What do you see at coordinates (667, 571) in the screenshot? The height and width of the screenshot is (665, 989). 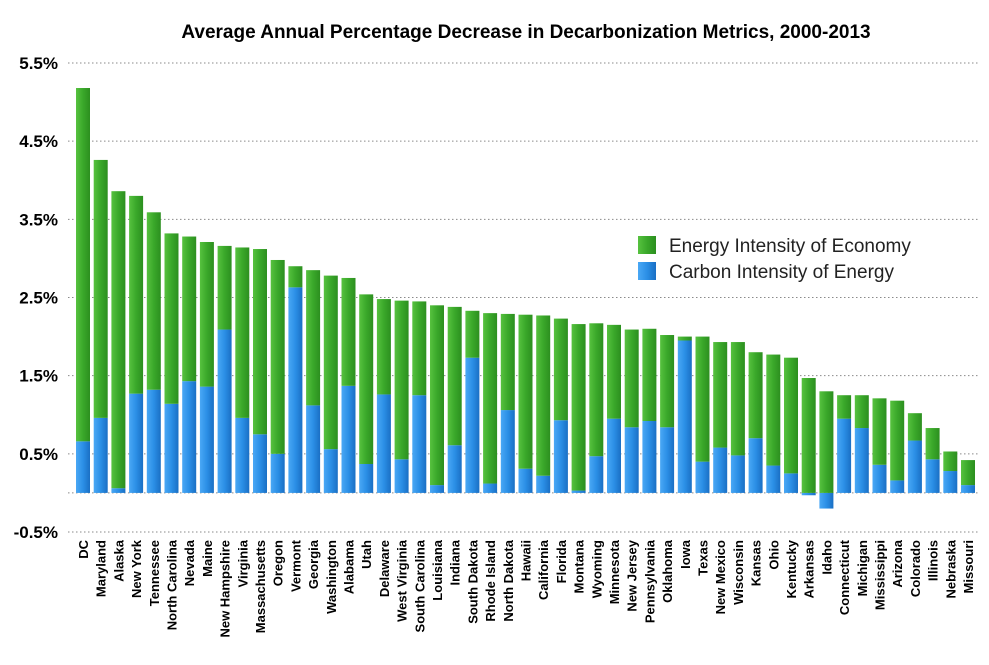 I see `x-tick-label: Oklahoma` at bounding box center [667, 571].